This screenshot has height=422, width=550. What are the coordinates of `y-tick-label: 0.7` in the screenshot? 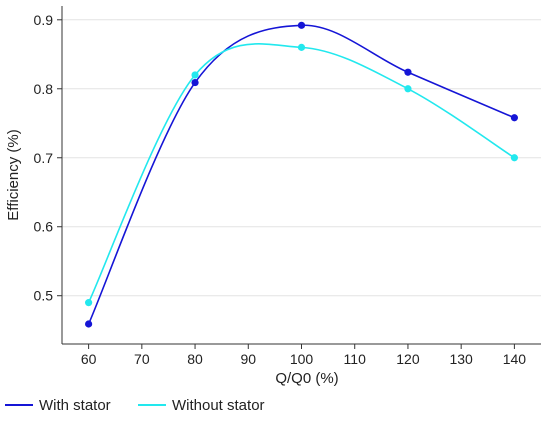 It's located at (44, 158).